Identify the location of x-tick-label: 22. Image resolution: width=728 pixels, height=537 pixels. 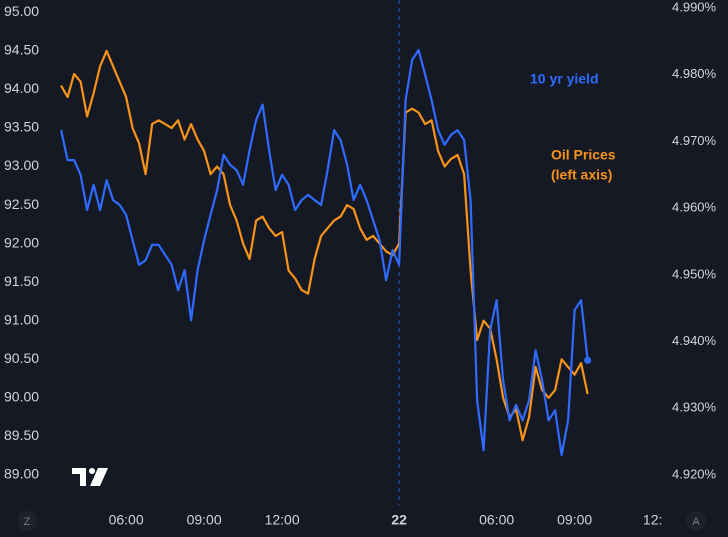
(399, 520).